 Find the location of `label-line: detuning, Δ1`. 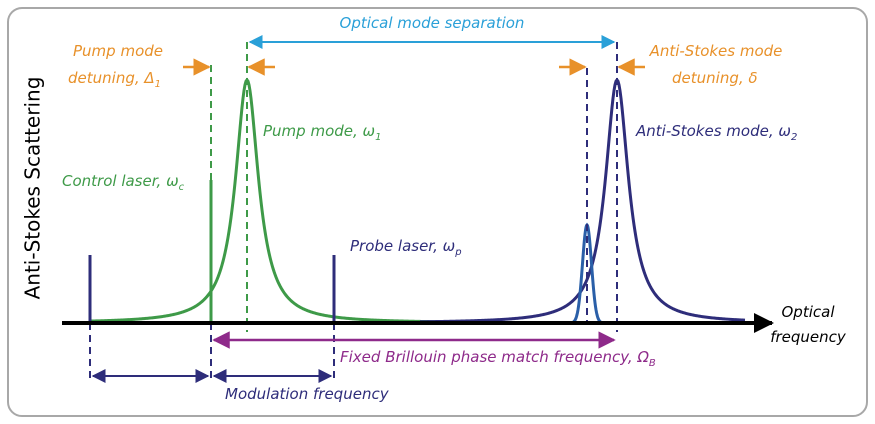

label-line: detuning, Δ1 is located at coordinates (114, 79).